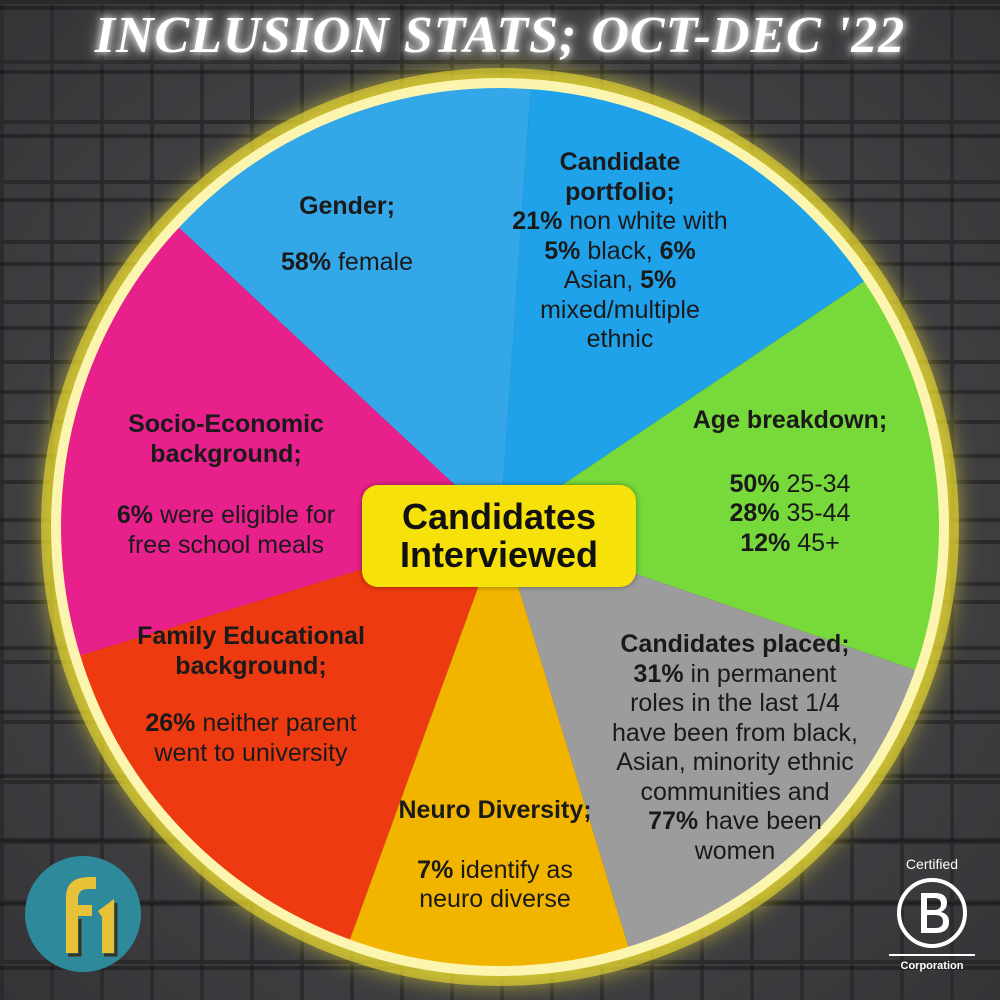 Image resolution: width=1000 pixels, height=1000 pixels. What do you see at coordinates (516, 869) in the screenshot?
I see `neuro-text-line1: identify as` at bounding box center [516, 869].